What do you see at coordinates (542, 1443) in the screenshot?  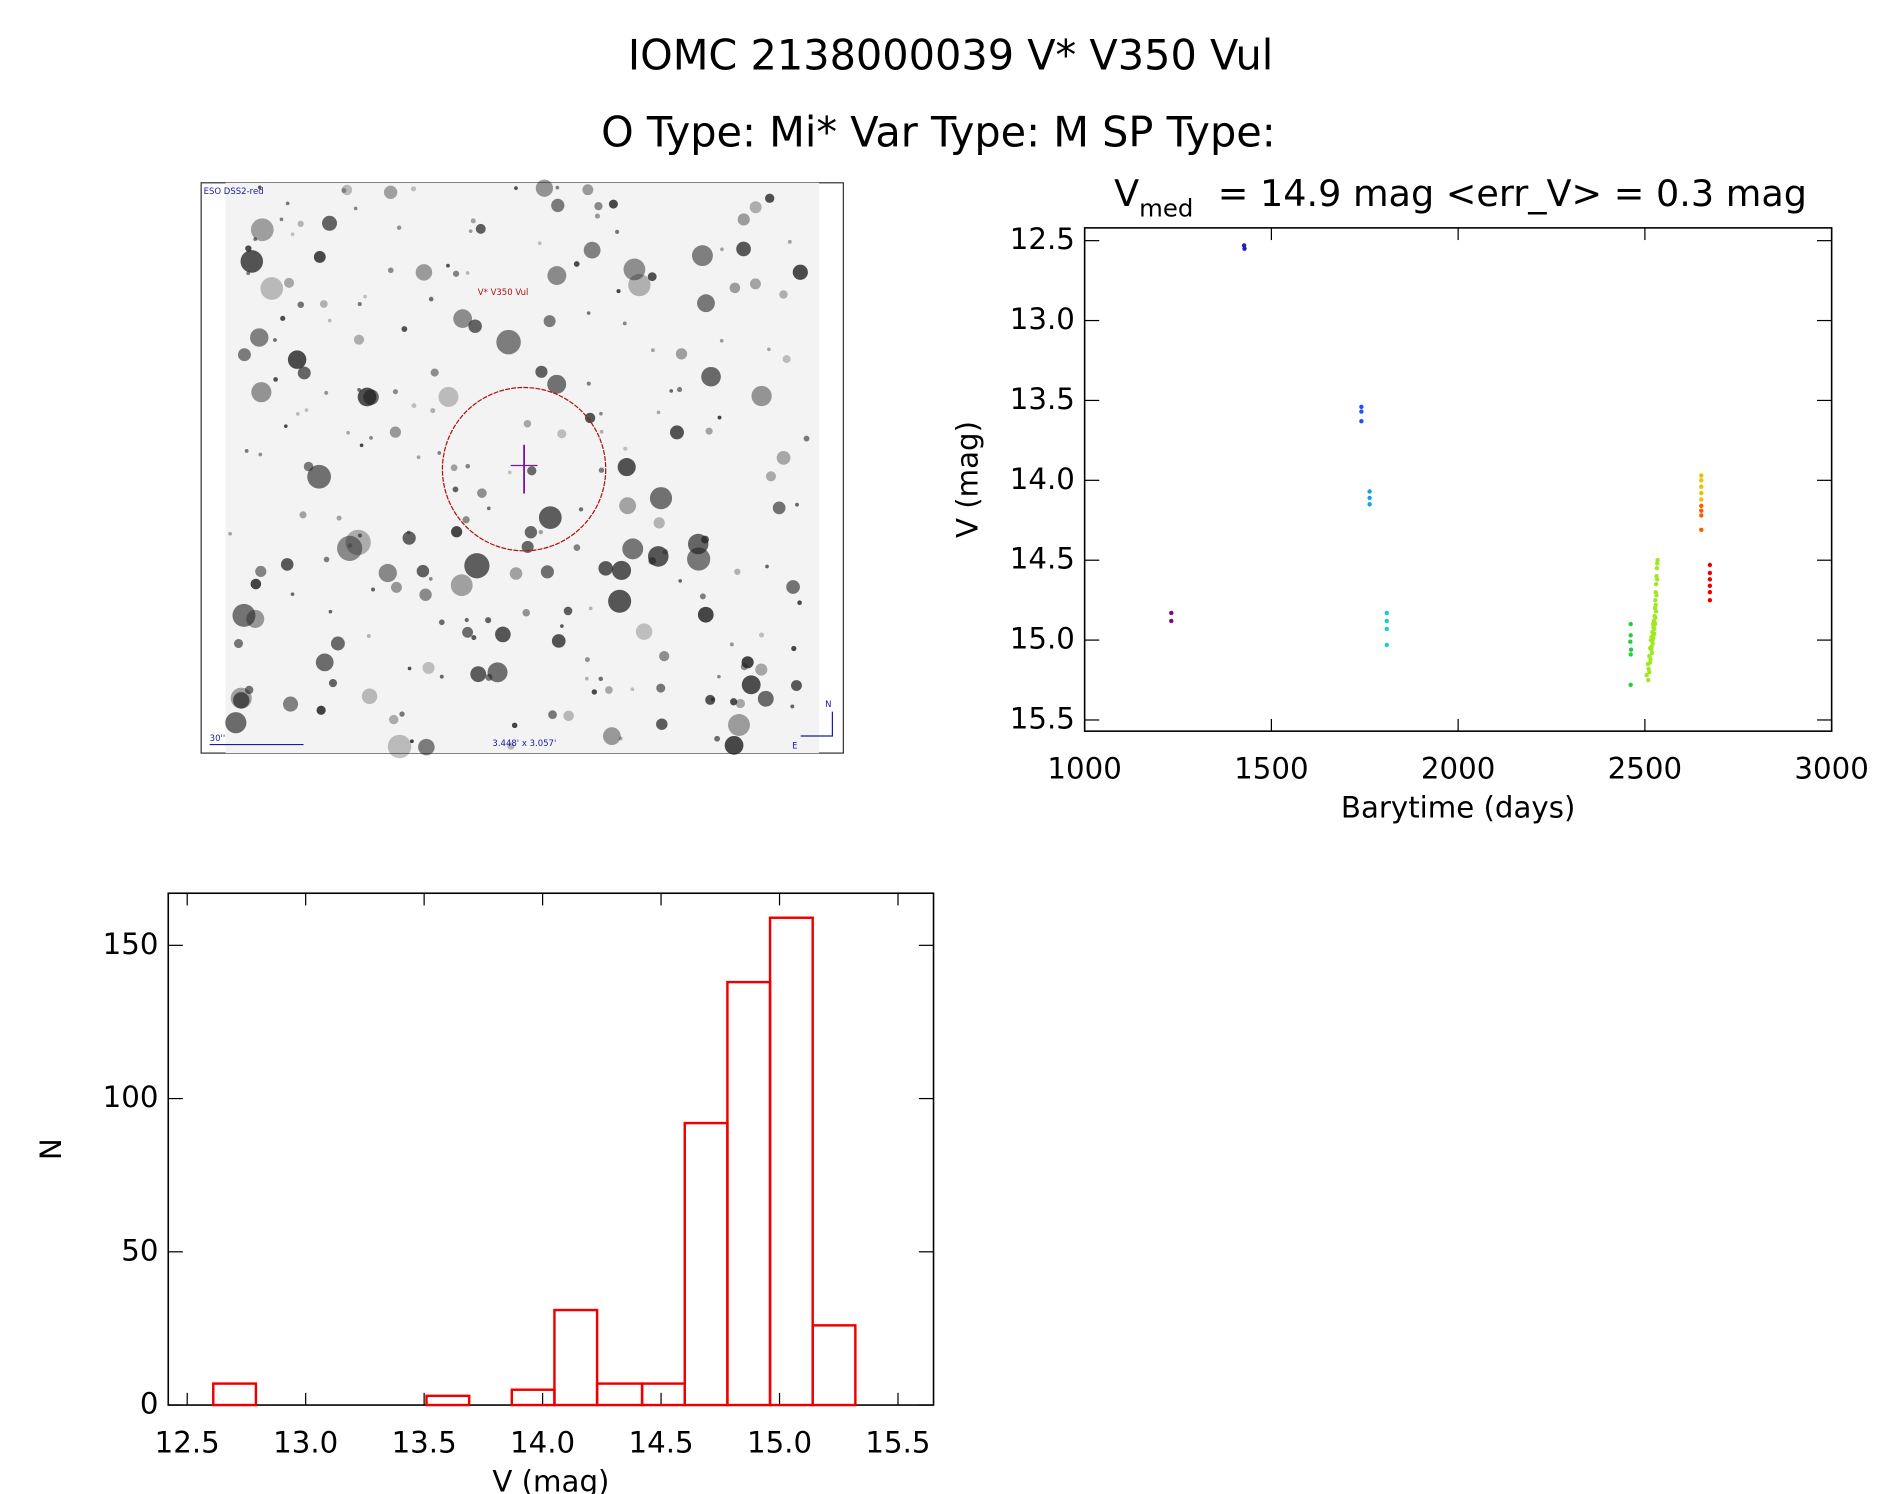 I see `x-tick-label: 14.0` at bounding box center [542, 1443].